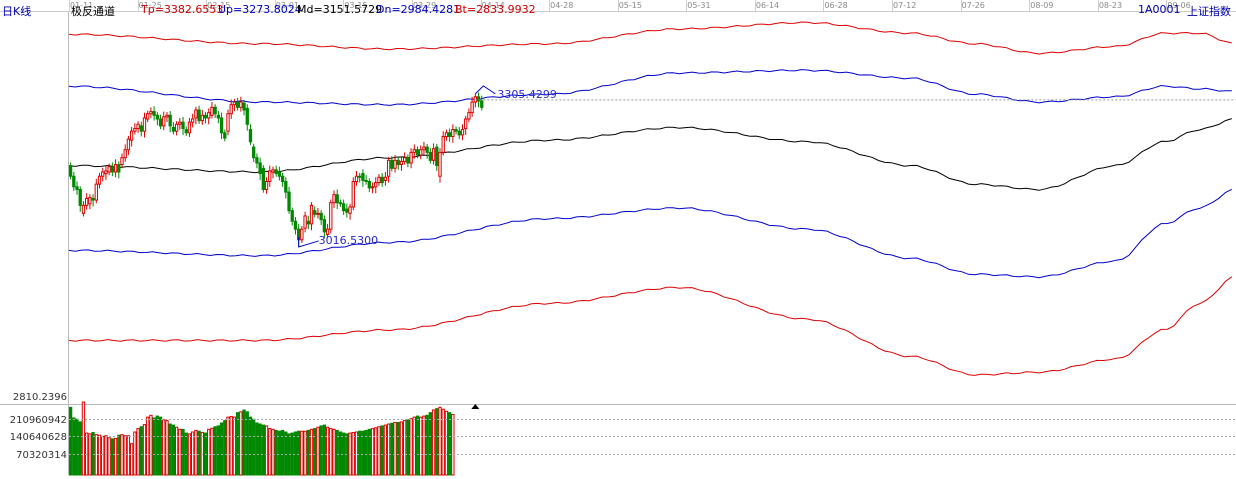 This screenshot has height=479, width=1236. What do you see at coordinates (17, 11) in the screenshot?
I see `period-label: 日K线` at bounding box center [17, 11].